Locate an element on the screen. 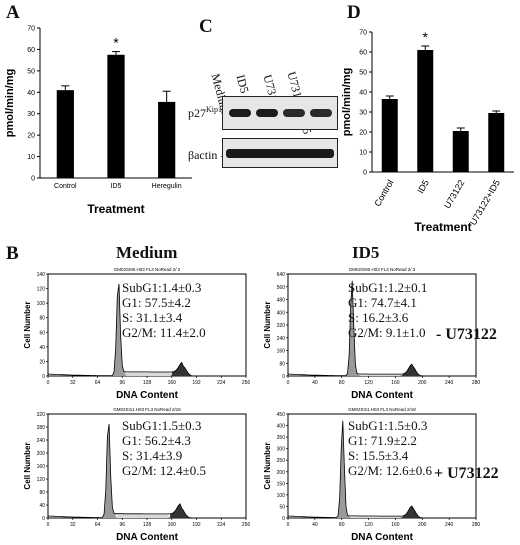 The height and width of the screenshot is (545, 520). x-tick-label: 224 is located at coordinates (221, 383).